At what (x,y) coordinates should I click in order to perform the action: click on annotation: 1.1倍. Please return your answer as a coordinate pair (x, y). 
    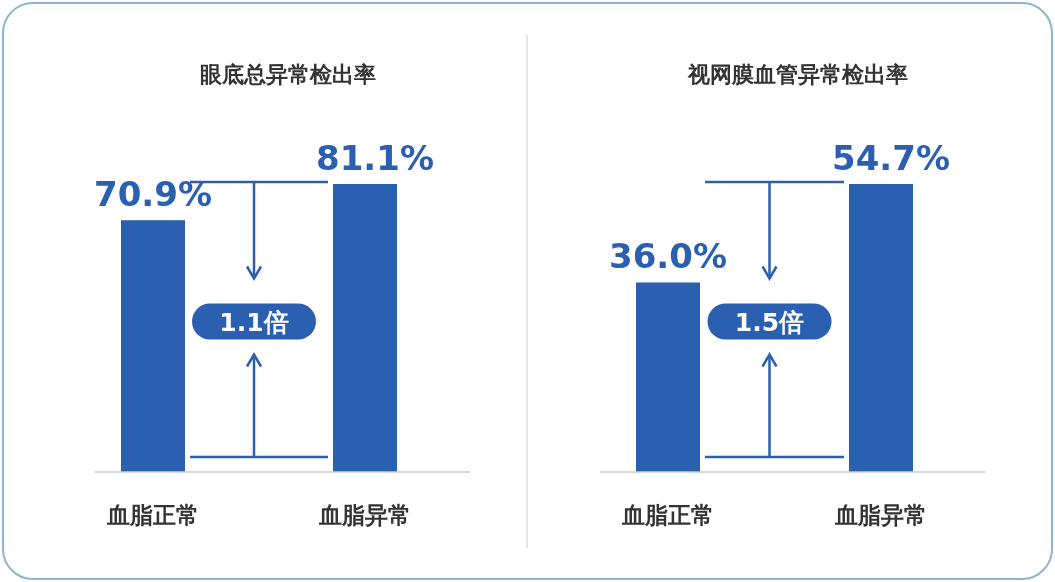
    Looking at the image, I should click on (254, 322).